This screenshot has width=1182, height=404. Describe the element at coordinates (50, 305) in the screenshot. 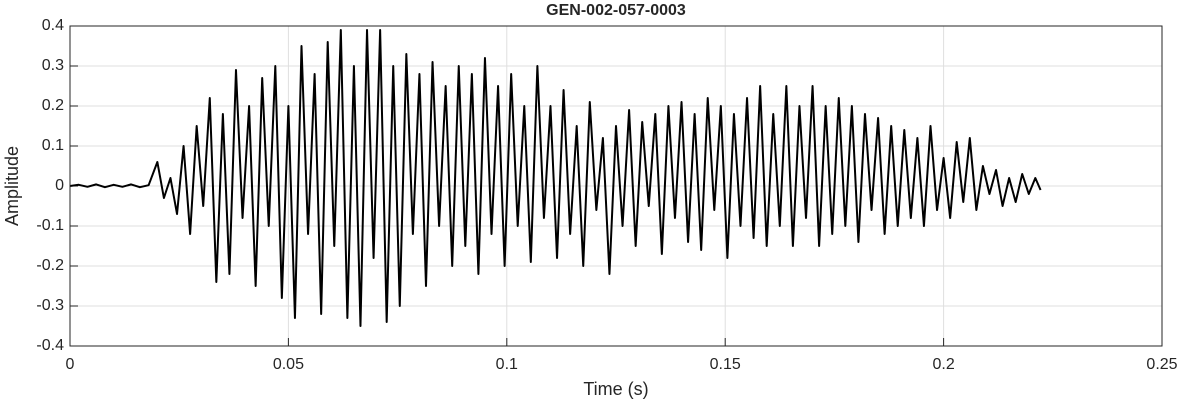

I see `y-tick-label: -0.3` at that location.